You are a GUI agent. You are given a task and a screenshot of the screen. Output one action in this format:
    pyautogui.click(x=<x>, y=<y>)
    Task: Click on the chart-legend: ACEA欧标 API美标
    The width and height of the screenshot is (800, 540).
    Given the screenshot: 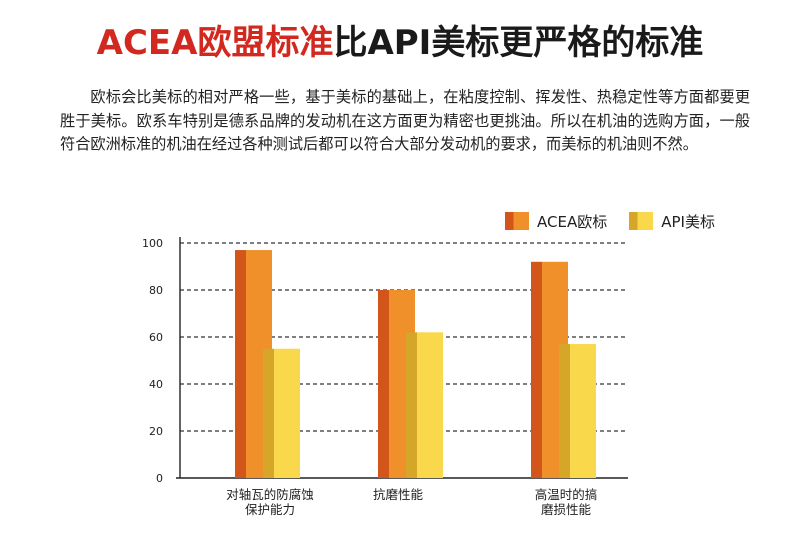 What is the action you would take?
    pyautogui.click(x=610, y=221)
    